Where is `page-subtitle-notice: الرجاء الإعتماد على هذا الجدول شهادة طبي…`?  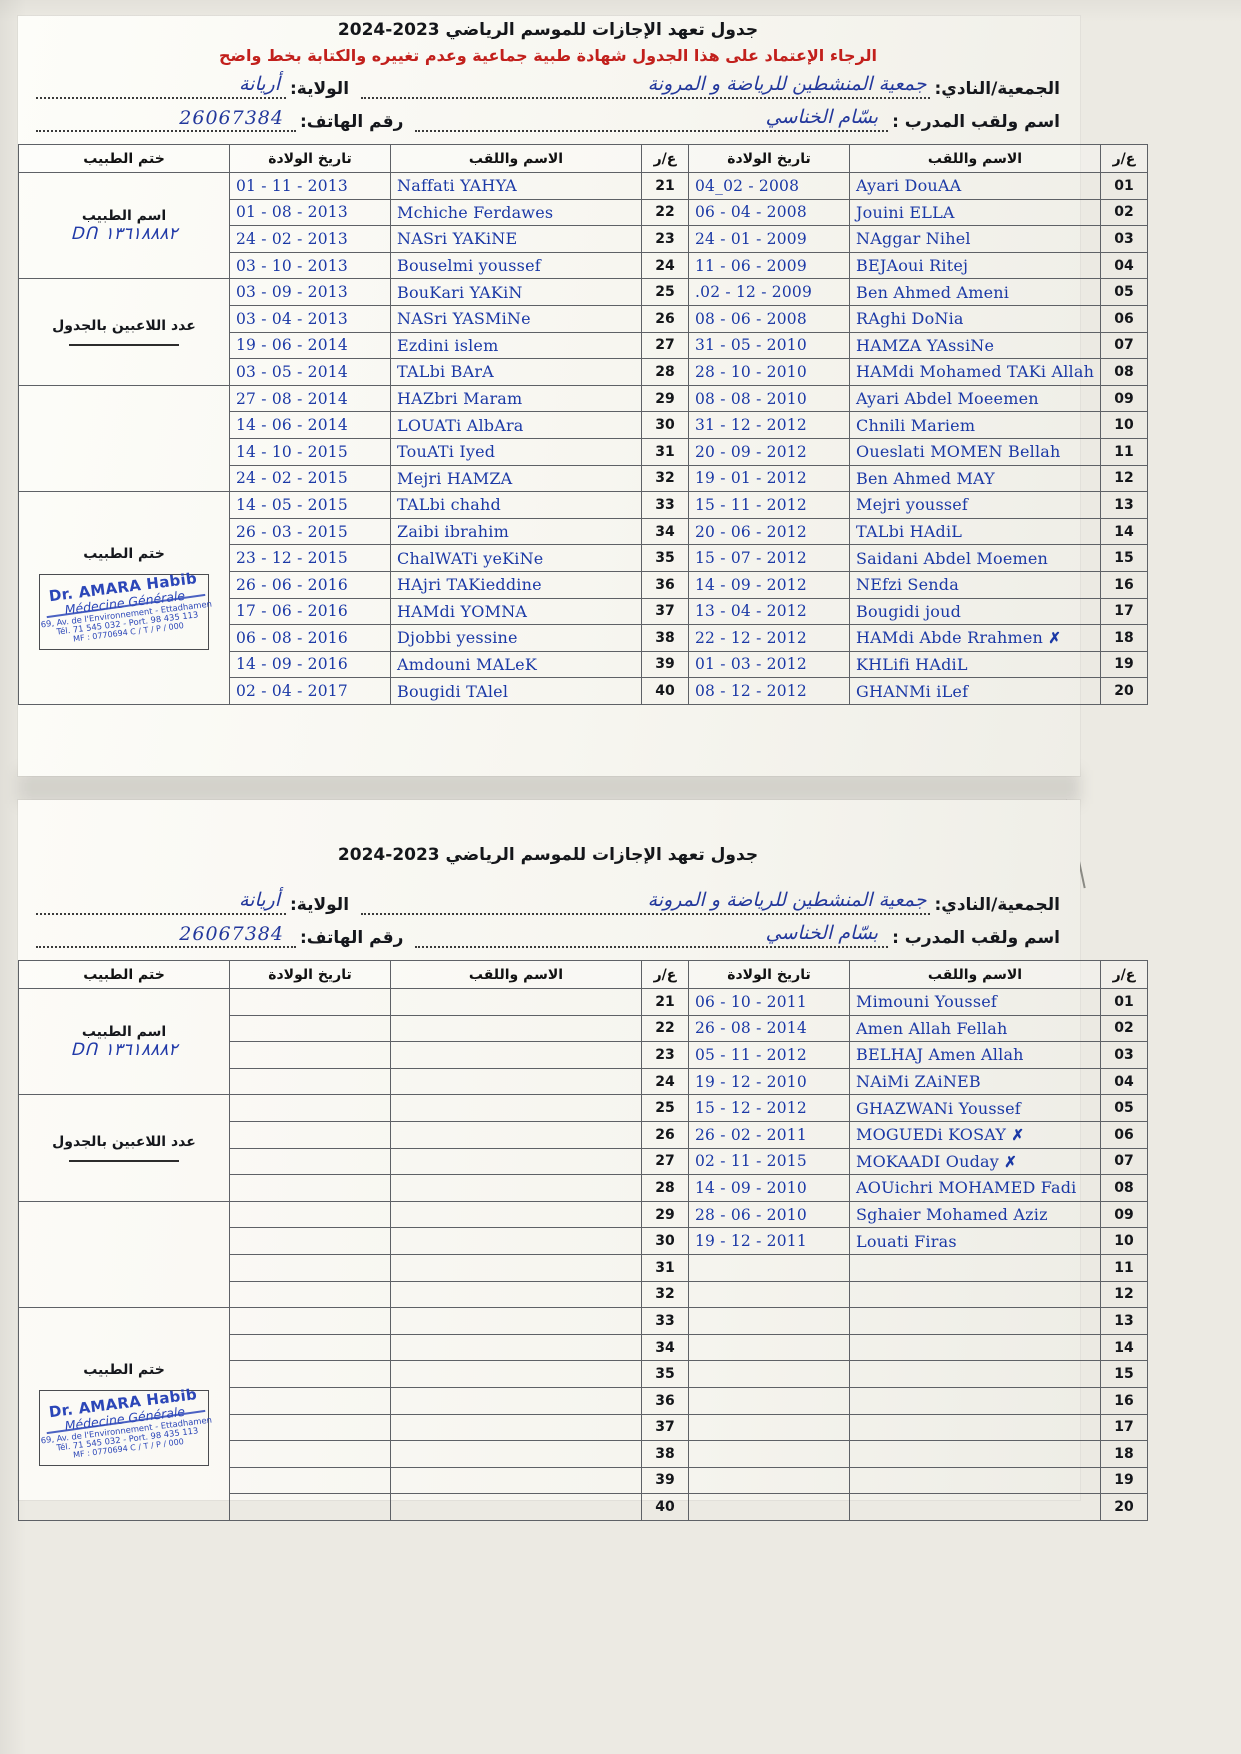
page-subtitle-notice: الرجاء الإعتماد على هذا الجدول شهادة طبي… is located at coordinates (548, 55).